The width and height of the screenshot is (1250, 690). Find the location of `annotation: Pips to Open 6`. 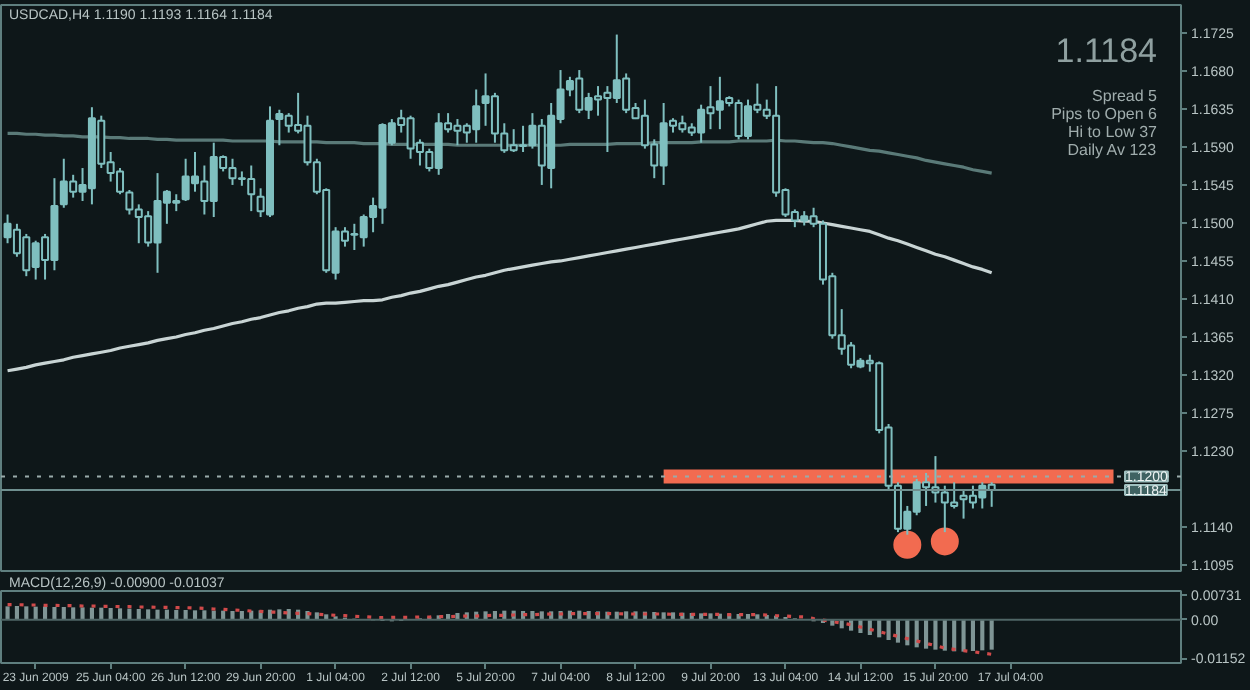

annotation: Pips to Open 6 is located at coordinates (1105, 113).